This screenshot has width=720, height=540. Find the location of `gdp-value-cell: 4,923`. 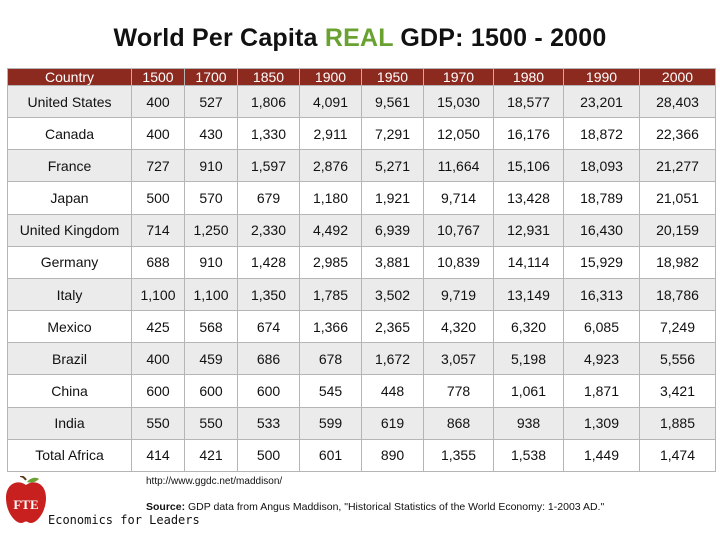

gdp-value-cell: 4,923 is located at coordinates (601, 359).